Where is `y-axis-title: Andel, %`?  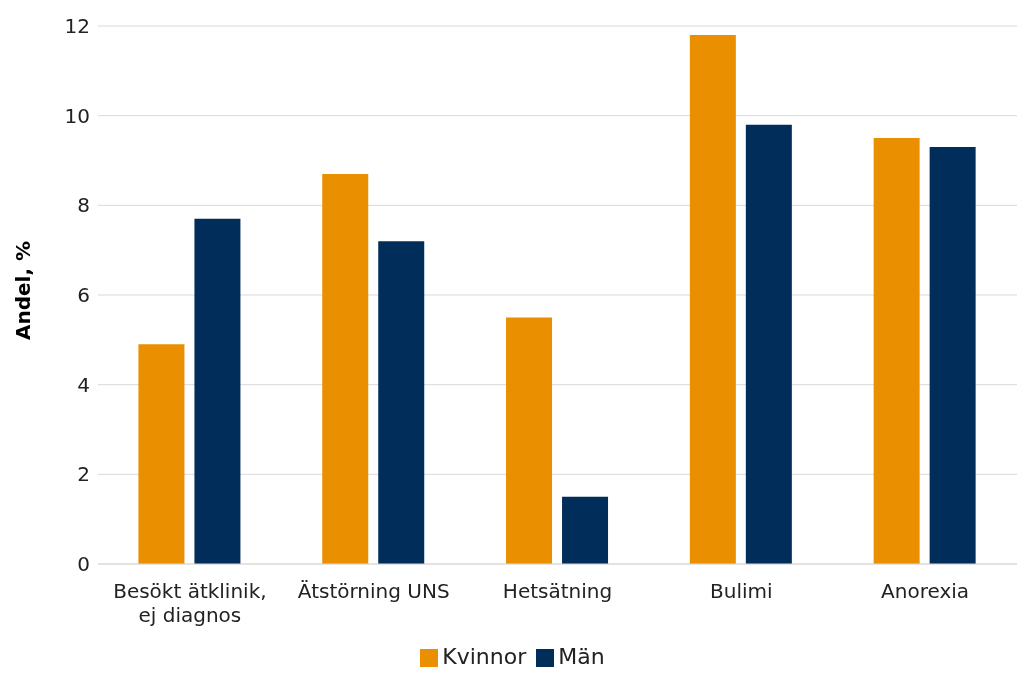
y-axis-title: Andel, % is located at coordinates (23, 290).